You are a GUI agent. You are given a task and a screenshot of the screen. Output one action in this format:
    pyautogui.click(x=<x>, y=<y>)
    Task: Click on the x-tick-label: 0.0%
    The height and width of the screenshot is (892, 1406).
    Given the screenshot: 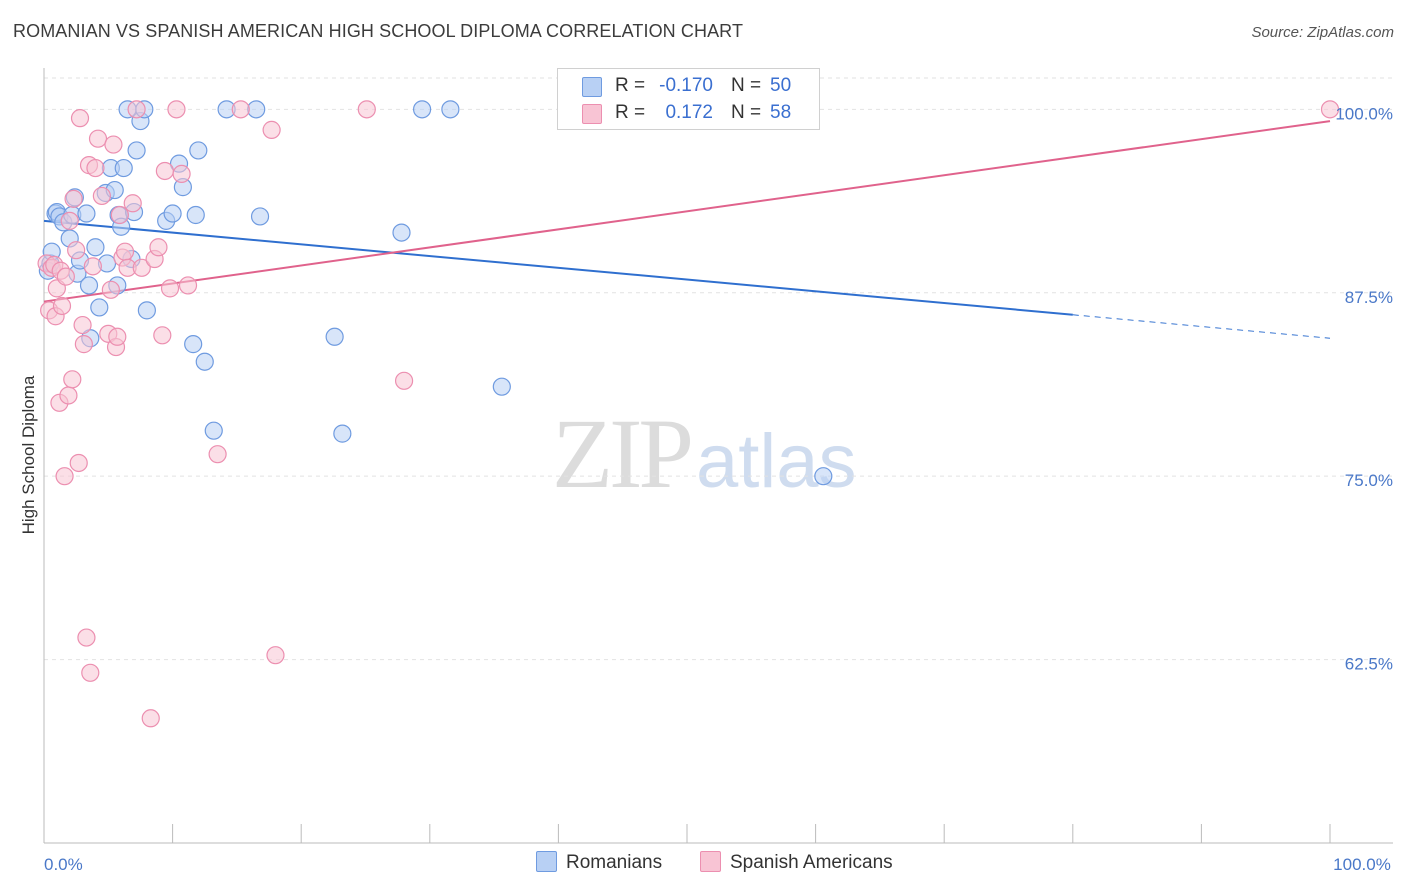 What is the action you would take?
    pyautogui.click(x=63, y=864)
    